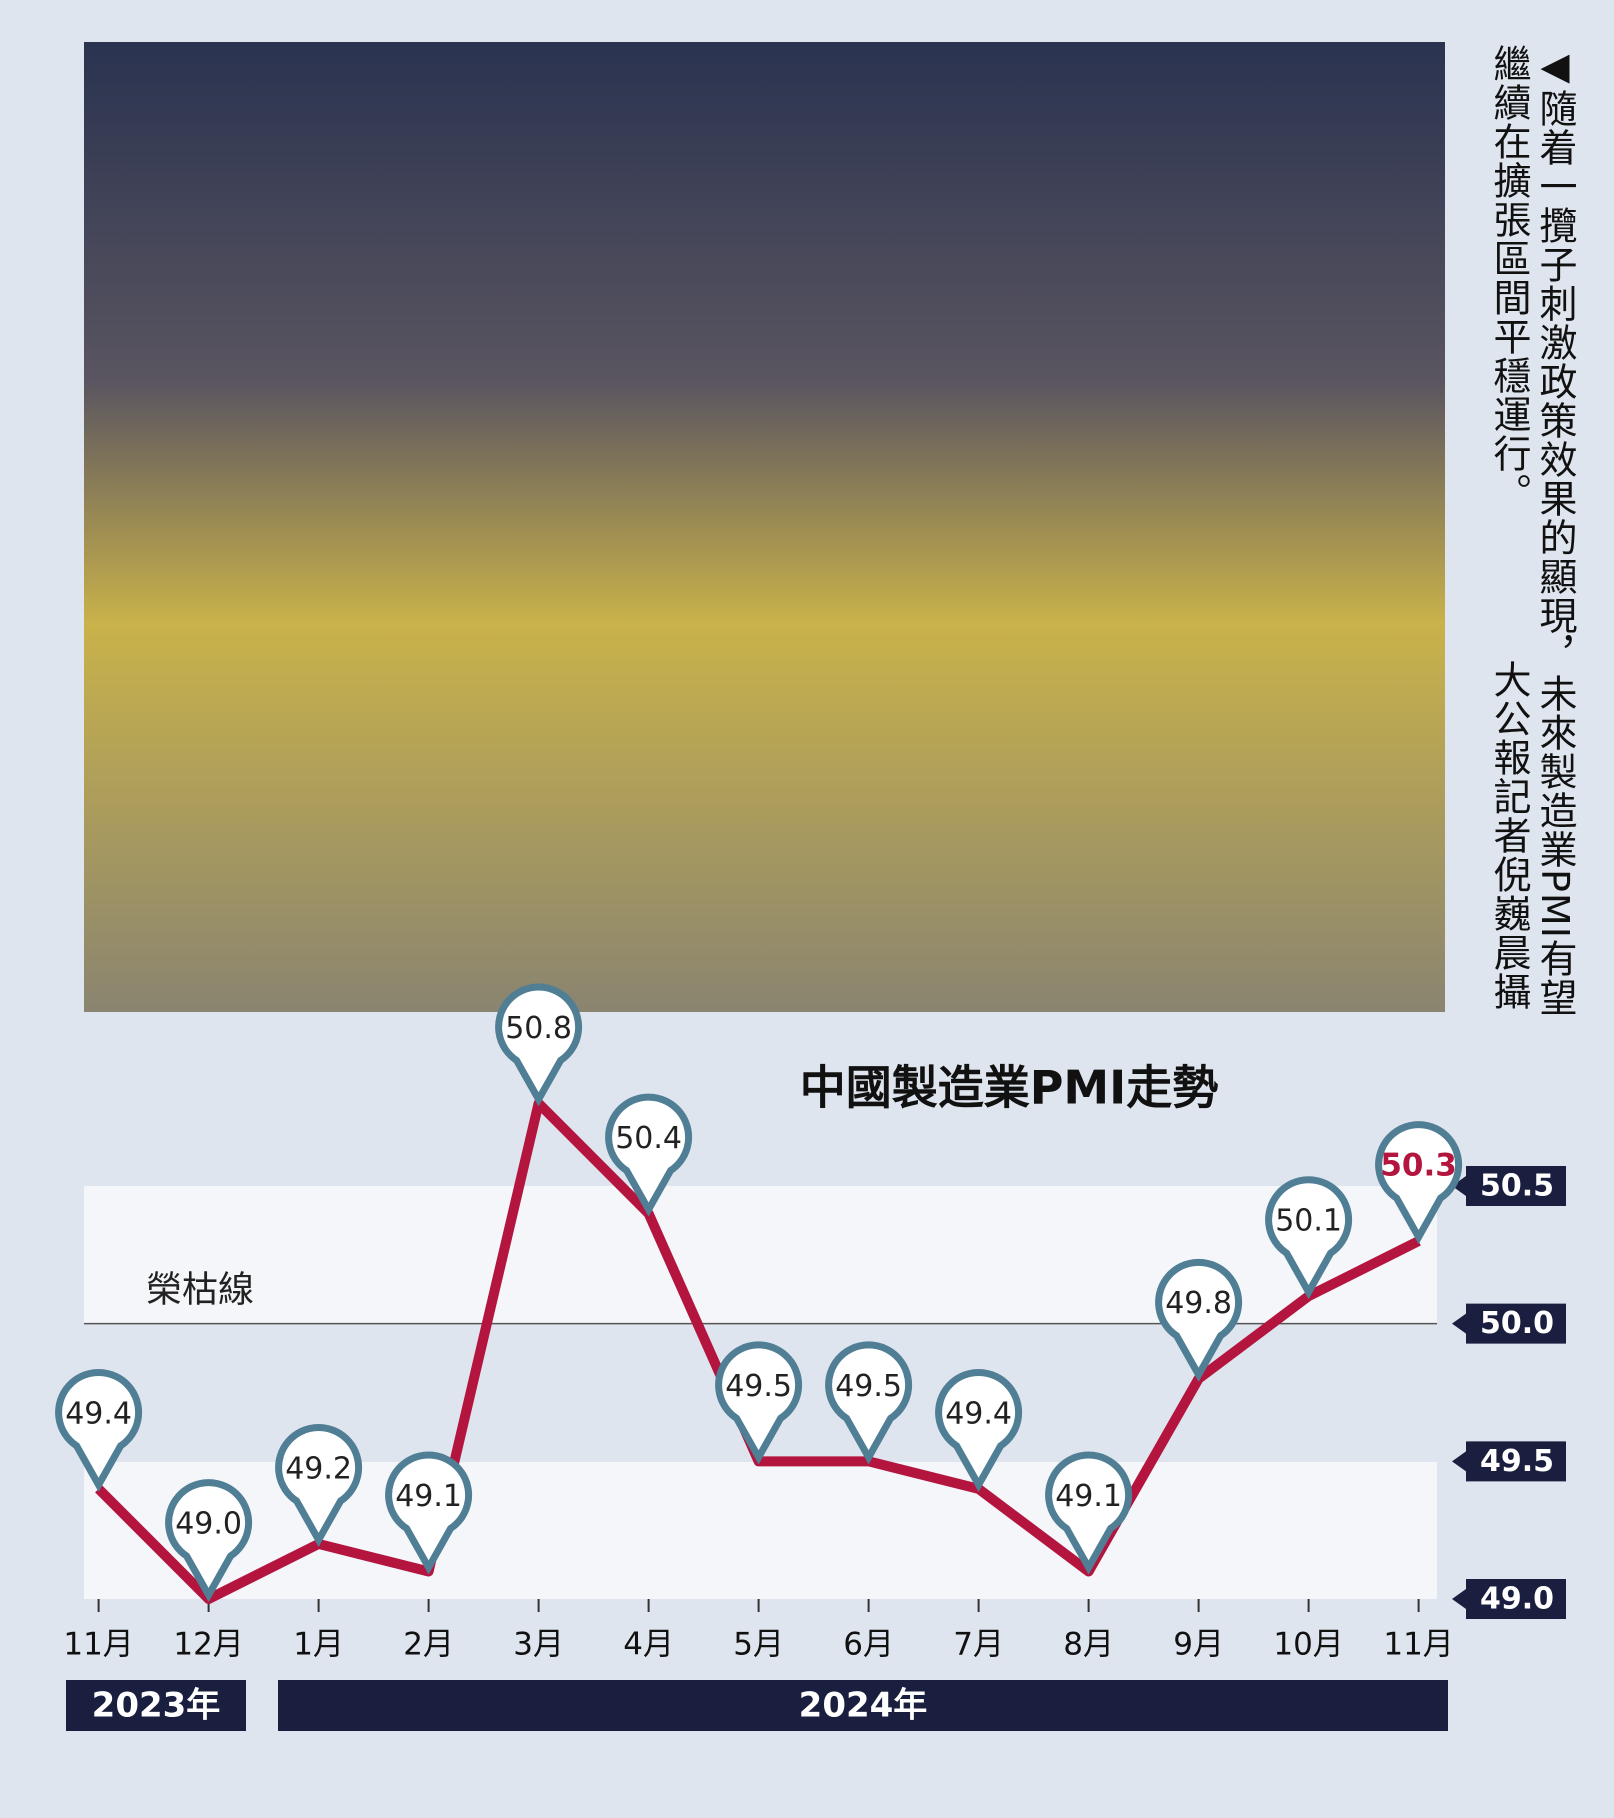 Image resolution: width=1614 pixels, height=1818 pixels. What do you see at coordinates (1009, 1088) in the screenshot?
I see `chart-title: 中國製造業PMI走勢` at bounding box center [1009, 1088].